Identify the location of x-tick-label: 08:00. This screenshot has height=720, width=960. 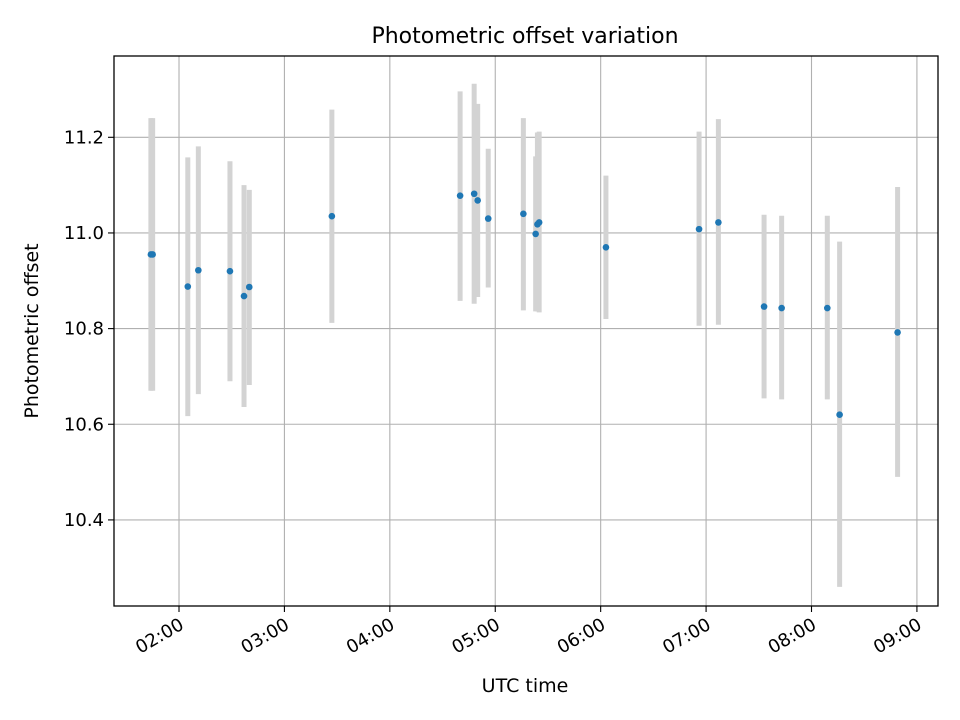
(792, 636).